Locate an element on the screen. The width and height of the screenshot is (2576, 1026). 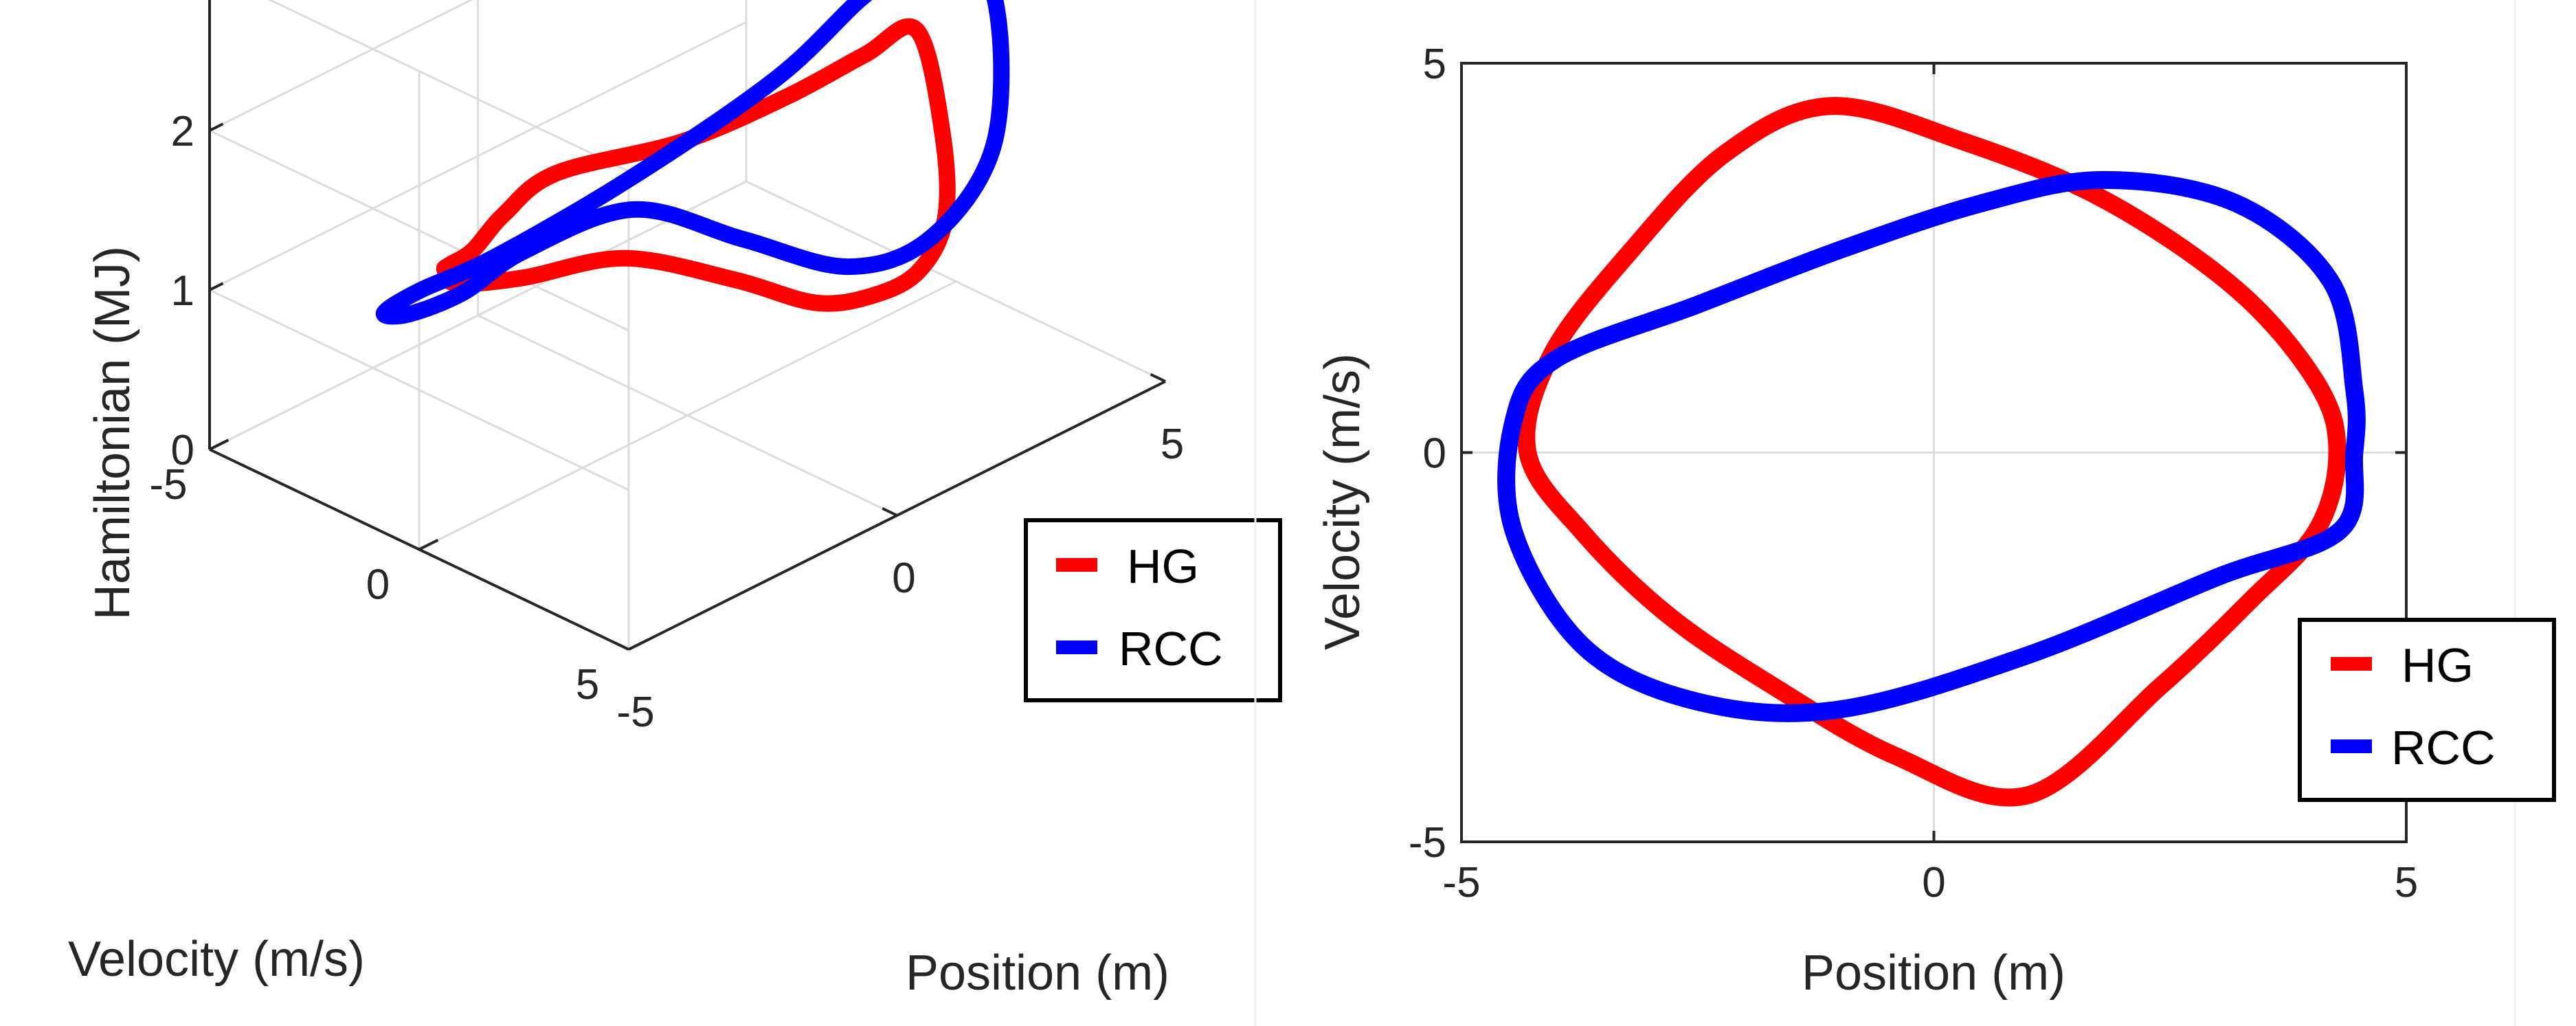
chart-2d-legend: HG RCC is located at coordinates (2427, 710).